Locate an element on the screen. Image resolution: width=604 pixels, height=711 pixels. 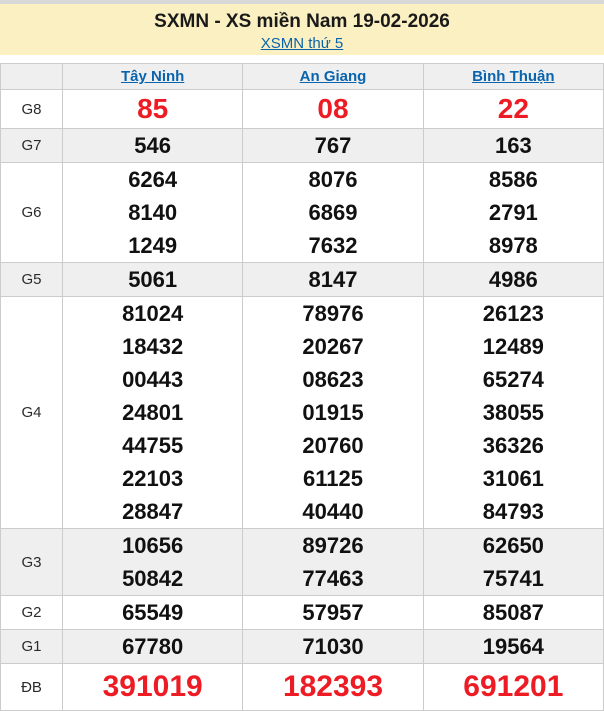
prize-value: 36326 is located at coordinates (513, 445).